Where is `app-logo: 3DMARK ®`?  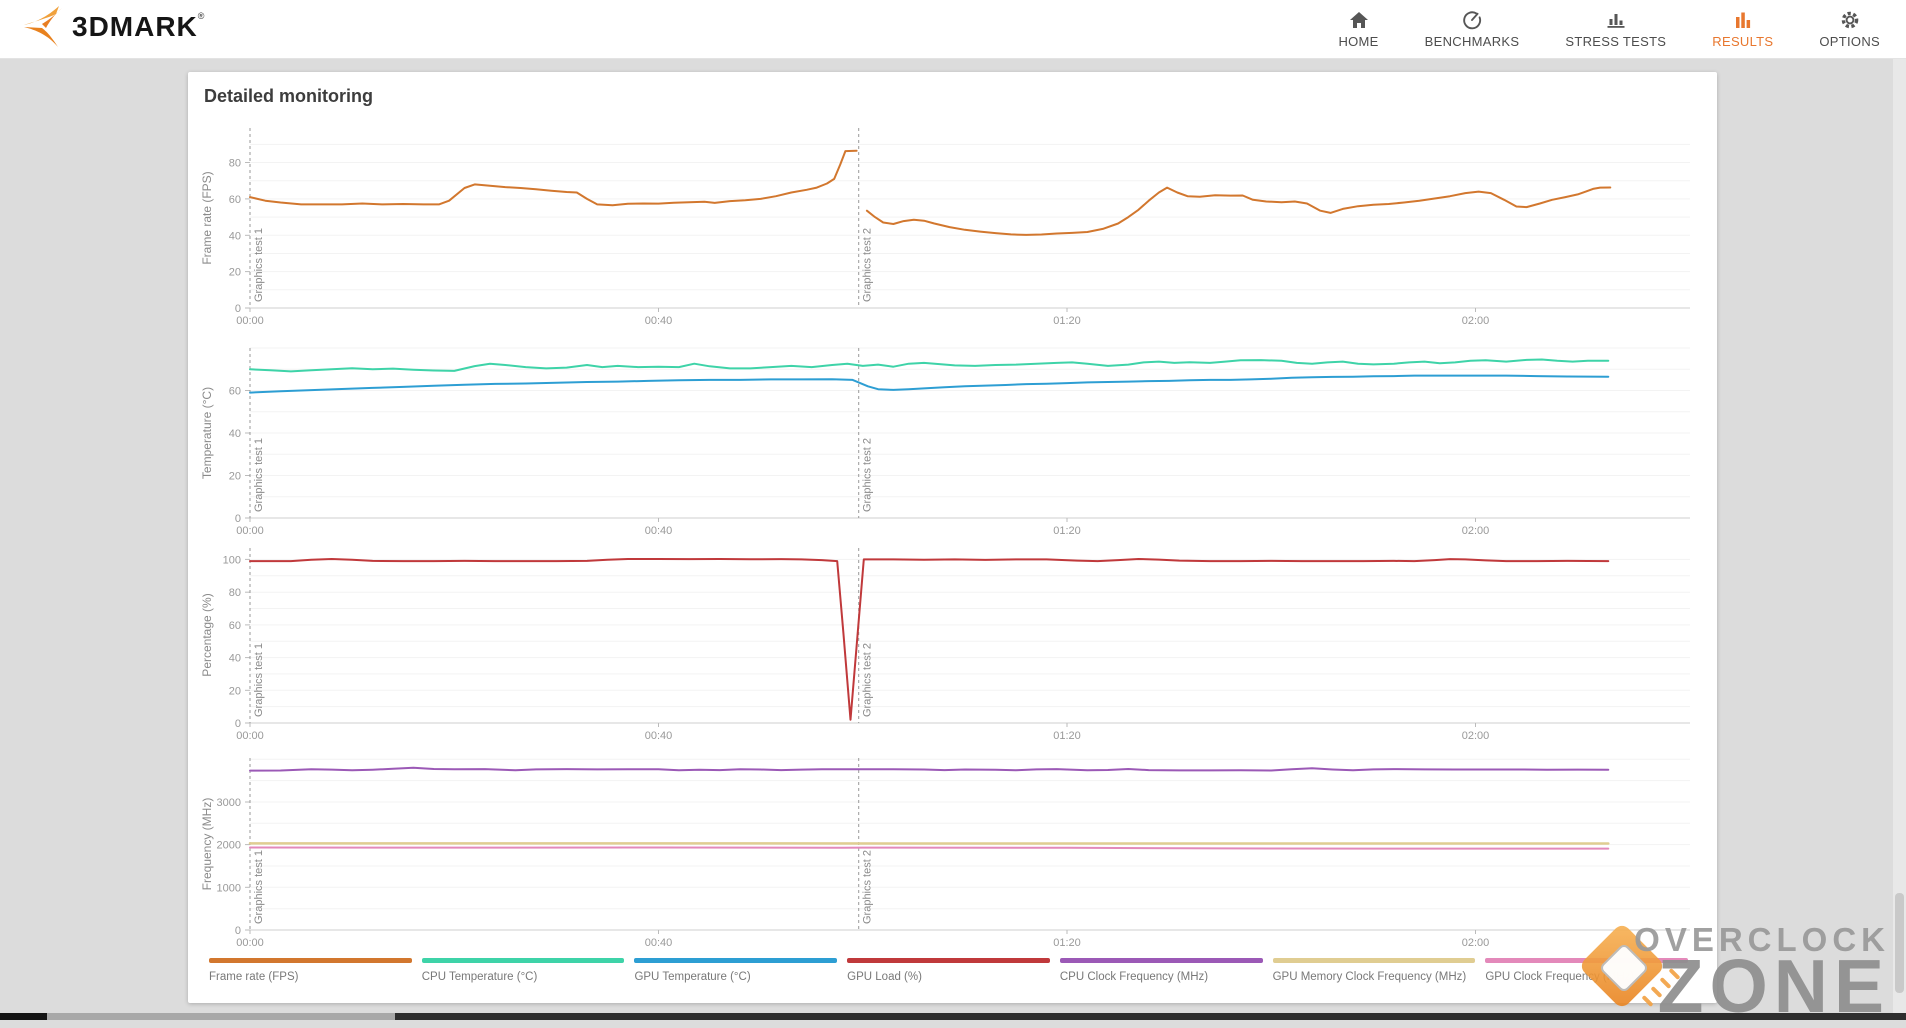 app-logo: 3DMARK ® is located at coordinates (112, 29).